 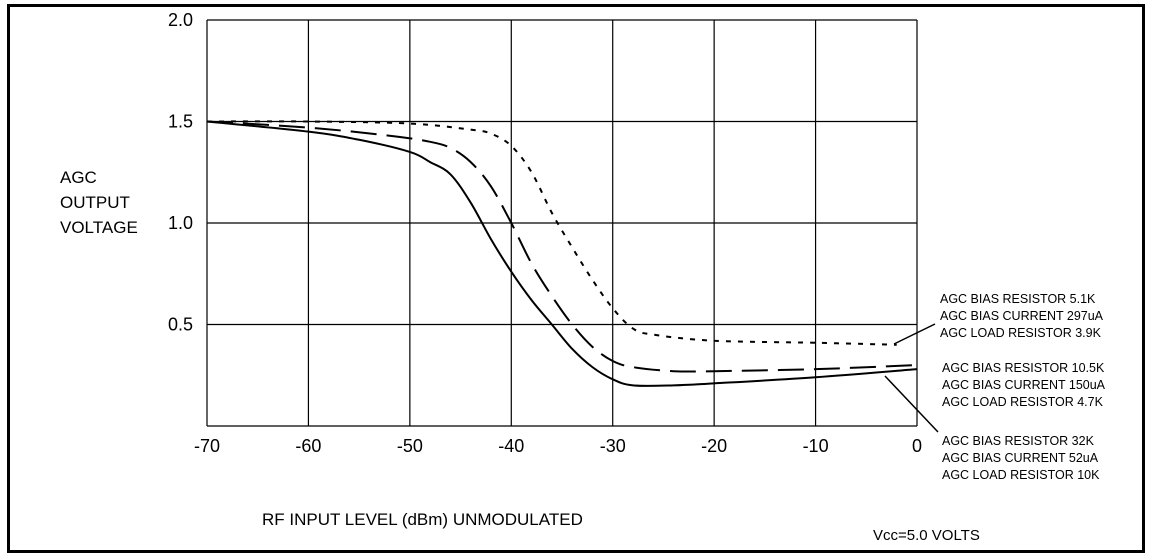 What do you see at coordinates (1021, 333) in the screenshot?
I see `legend-1-line-3: AGC LOAD RESISTOR 3.9K` at bounding box center [1021, 333].